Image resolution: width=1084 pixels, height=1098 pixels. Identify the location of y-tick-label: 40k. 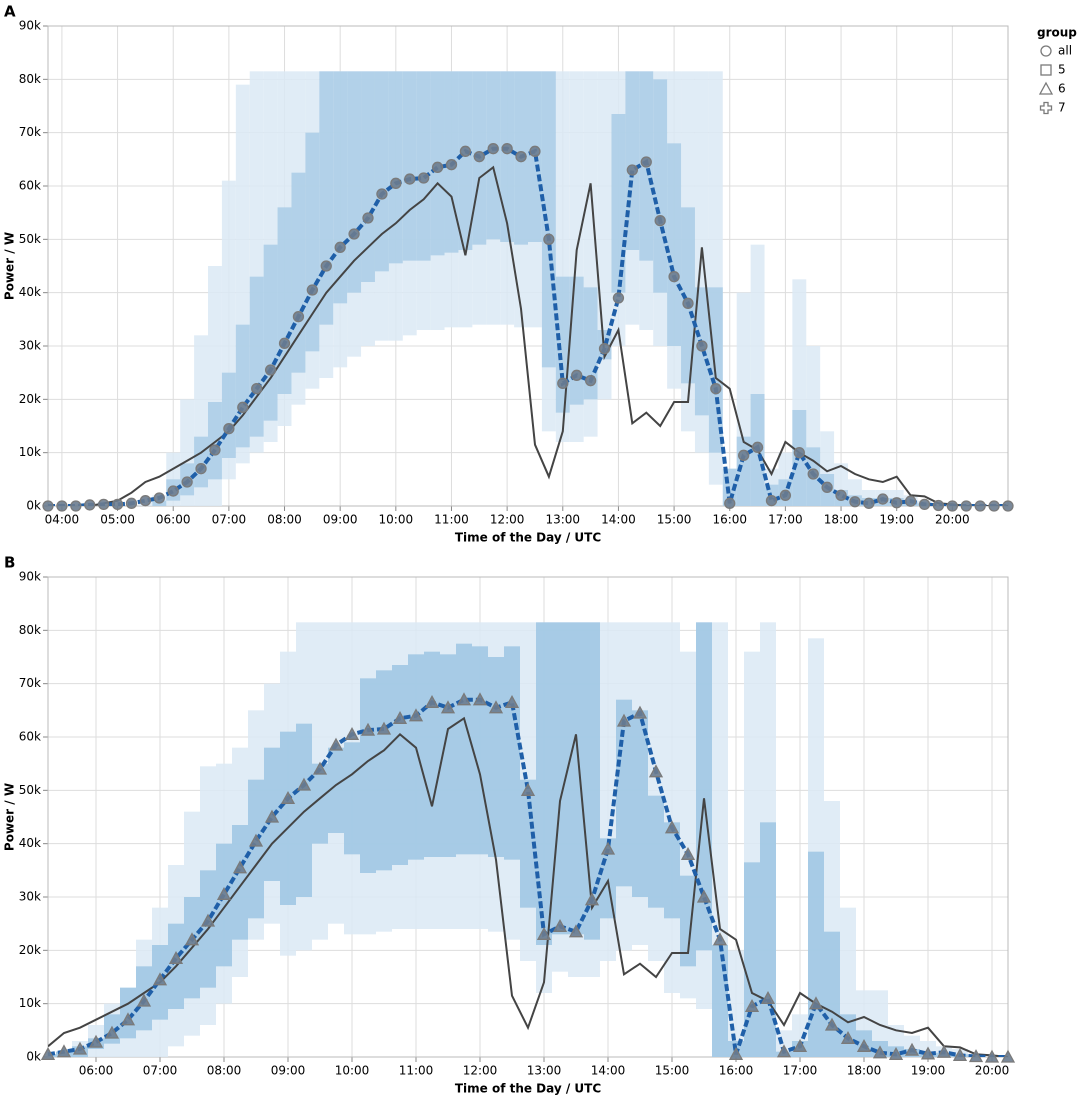
(30, 292).